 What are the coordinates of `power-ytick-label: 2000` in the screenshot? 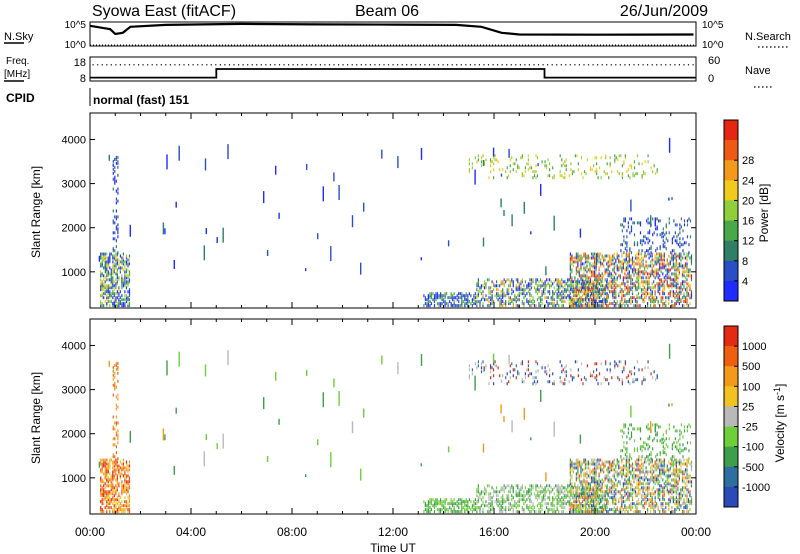 It's located at (74, 229).